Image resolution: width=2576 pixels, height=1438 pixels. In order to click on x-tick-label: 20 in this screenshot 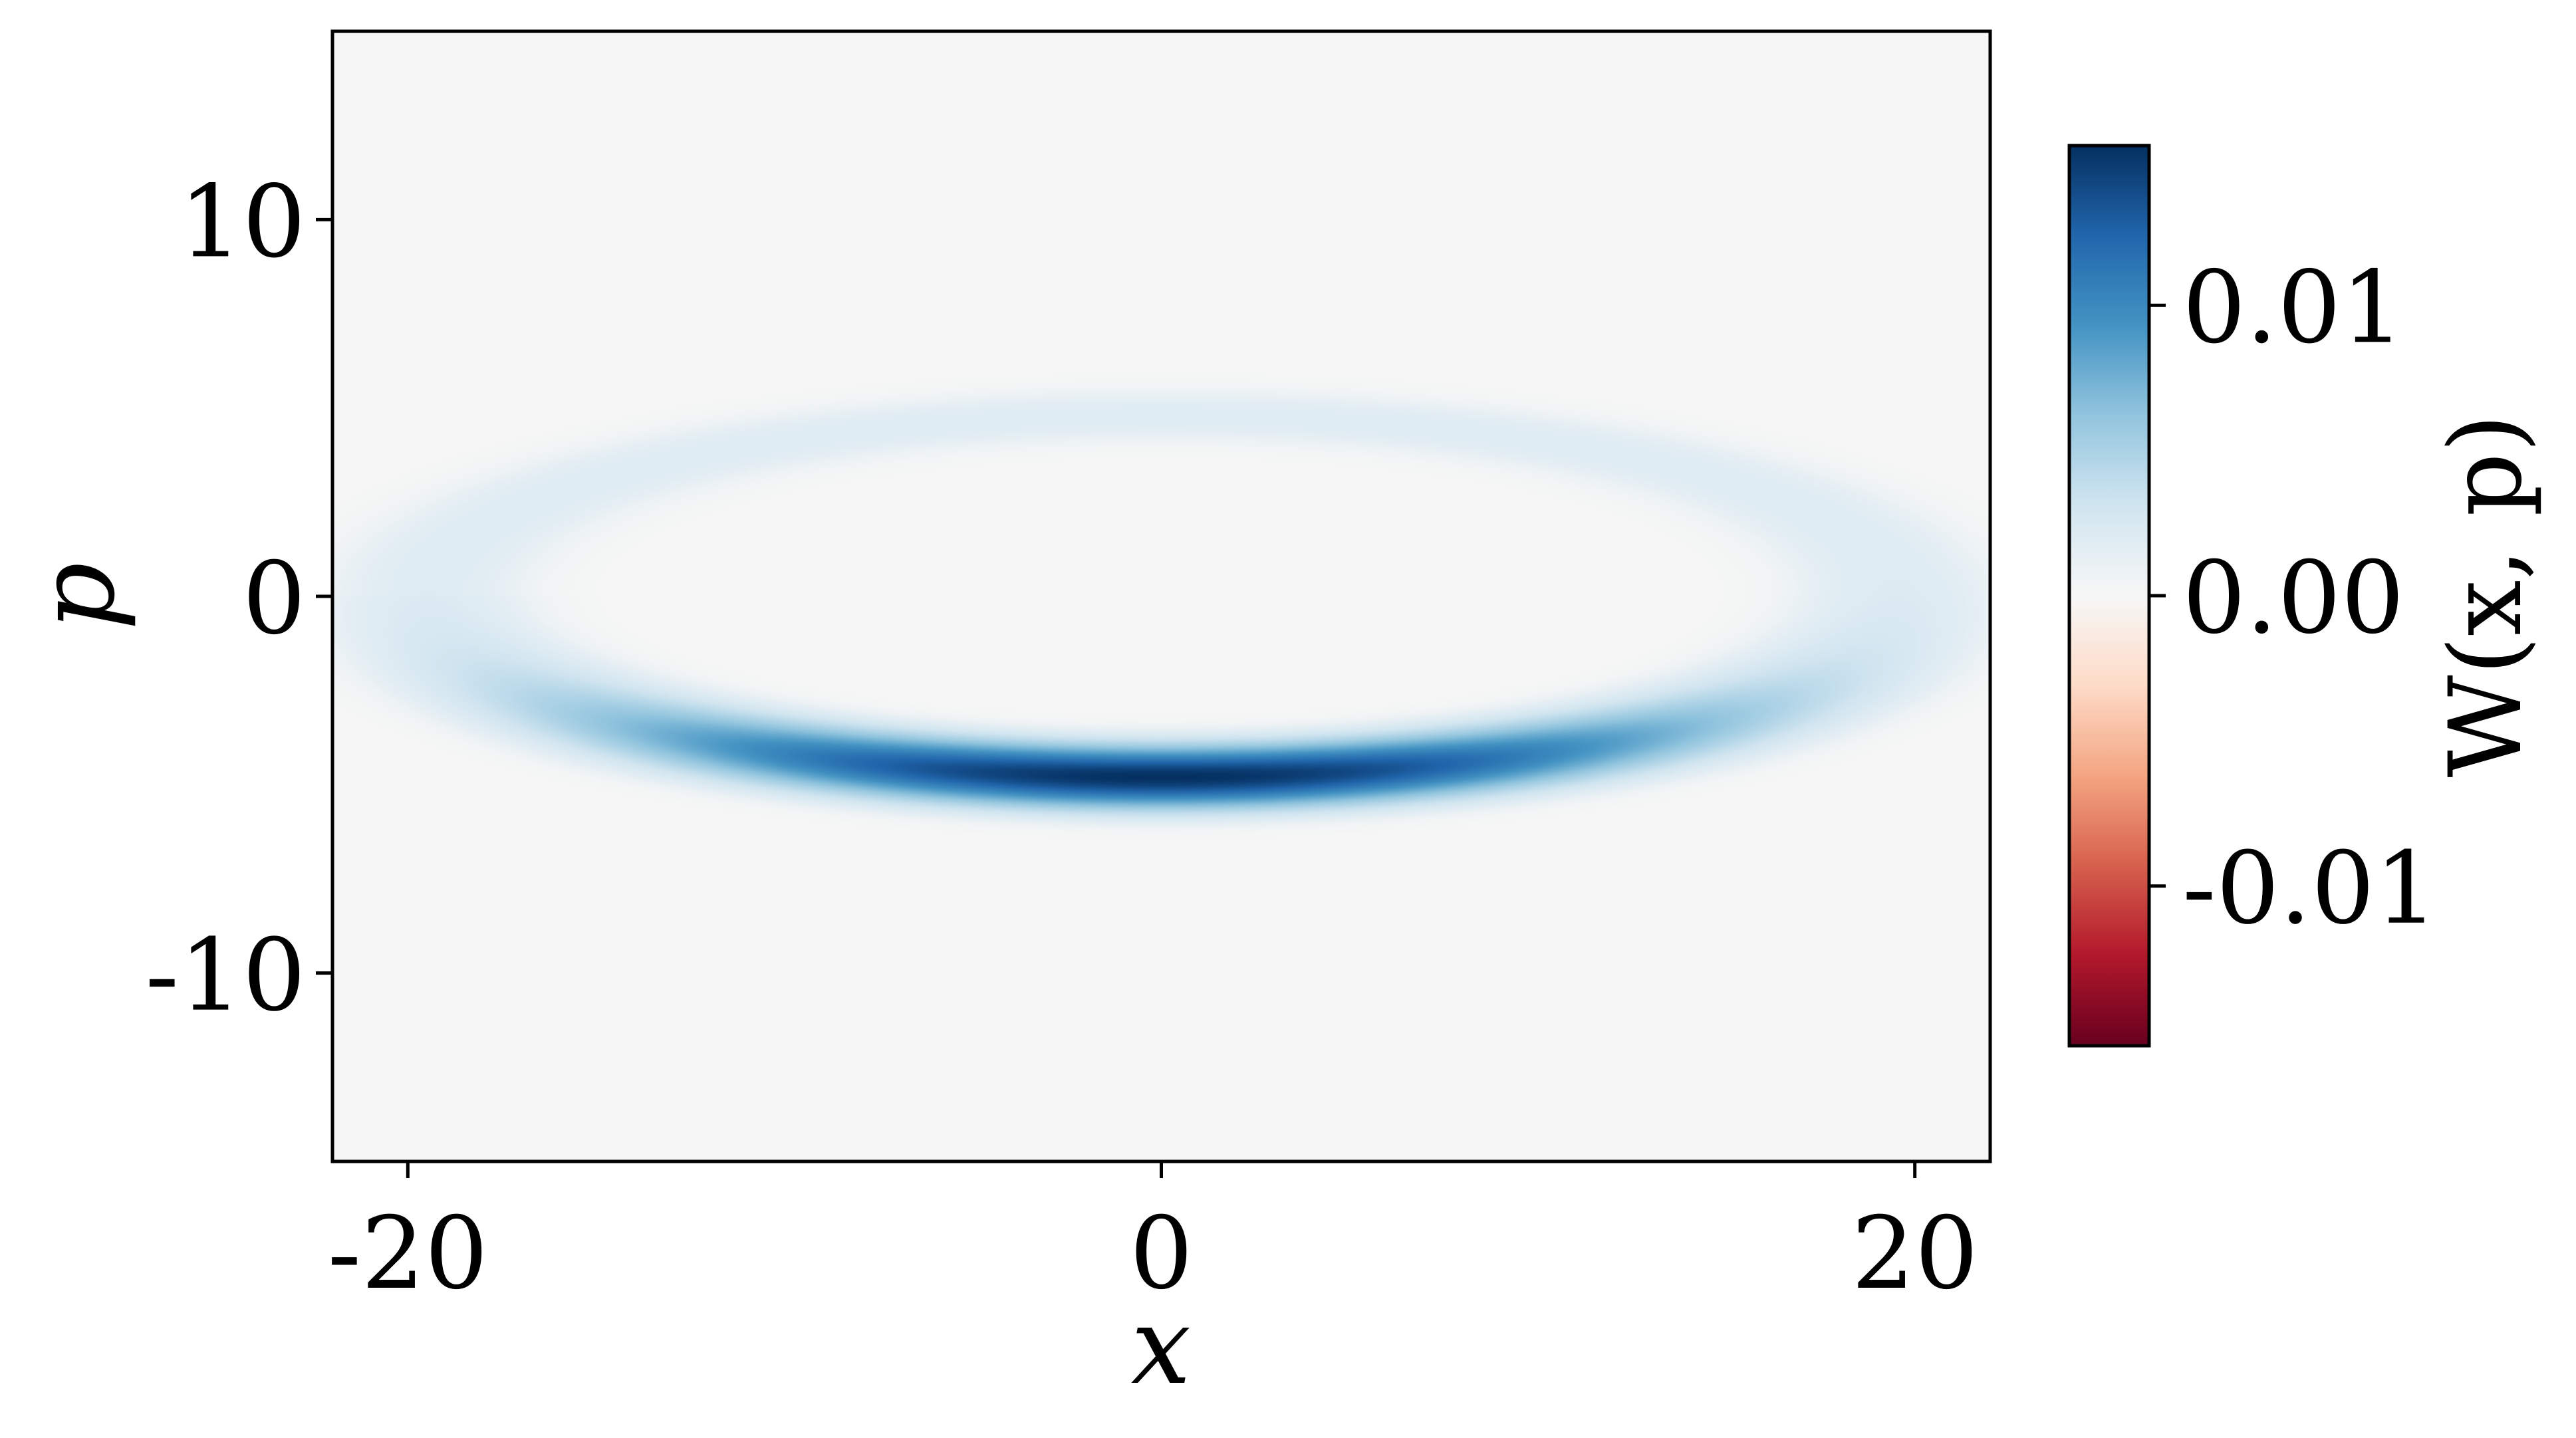, I will do `click(1914, 1254)`.